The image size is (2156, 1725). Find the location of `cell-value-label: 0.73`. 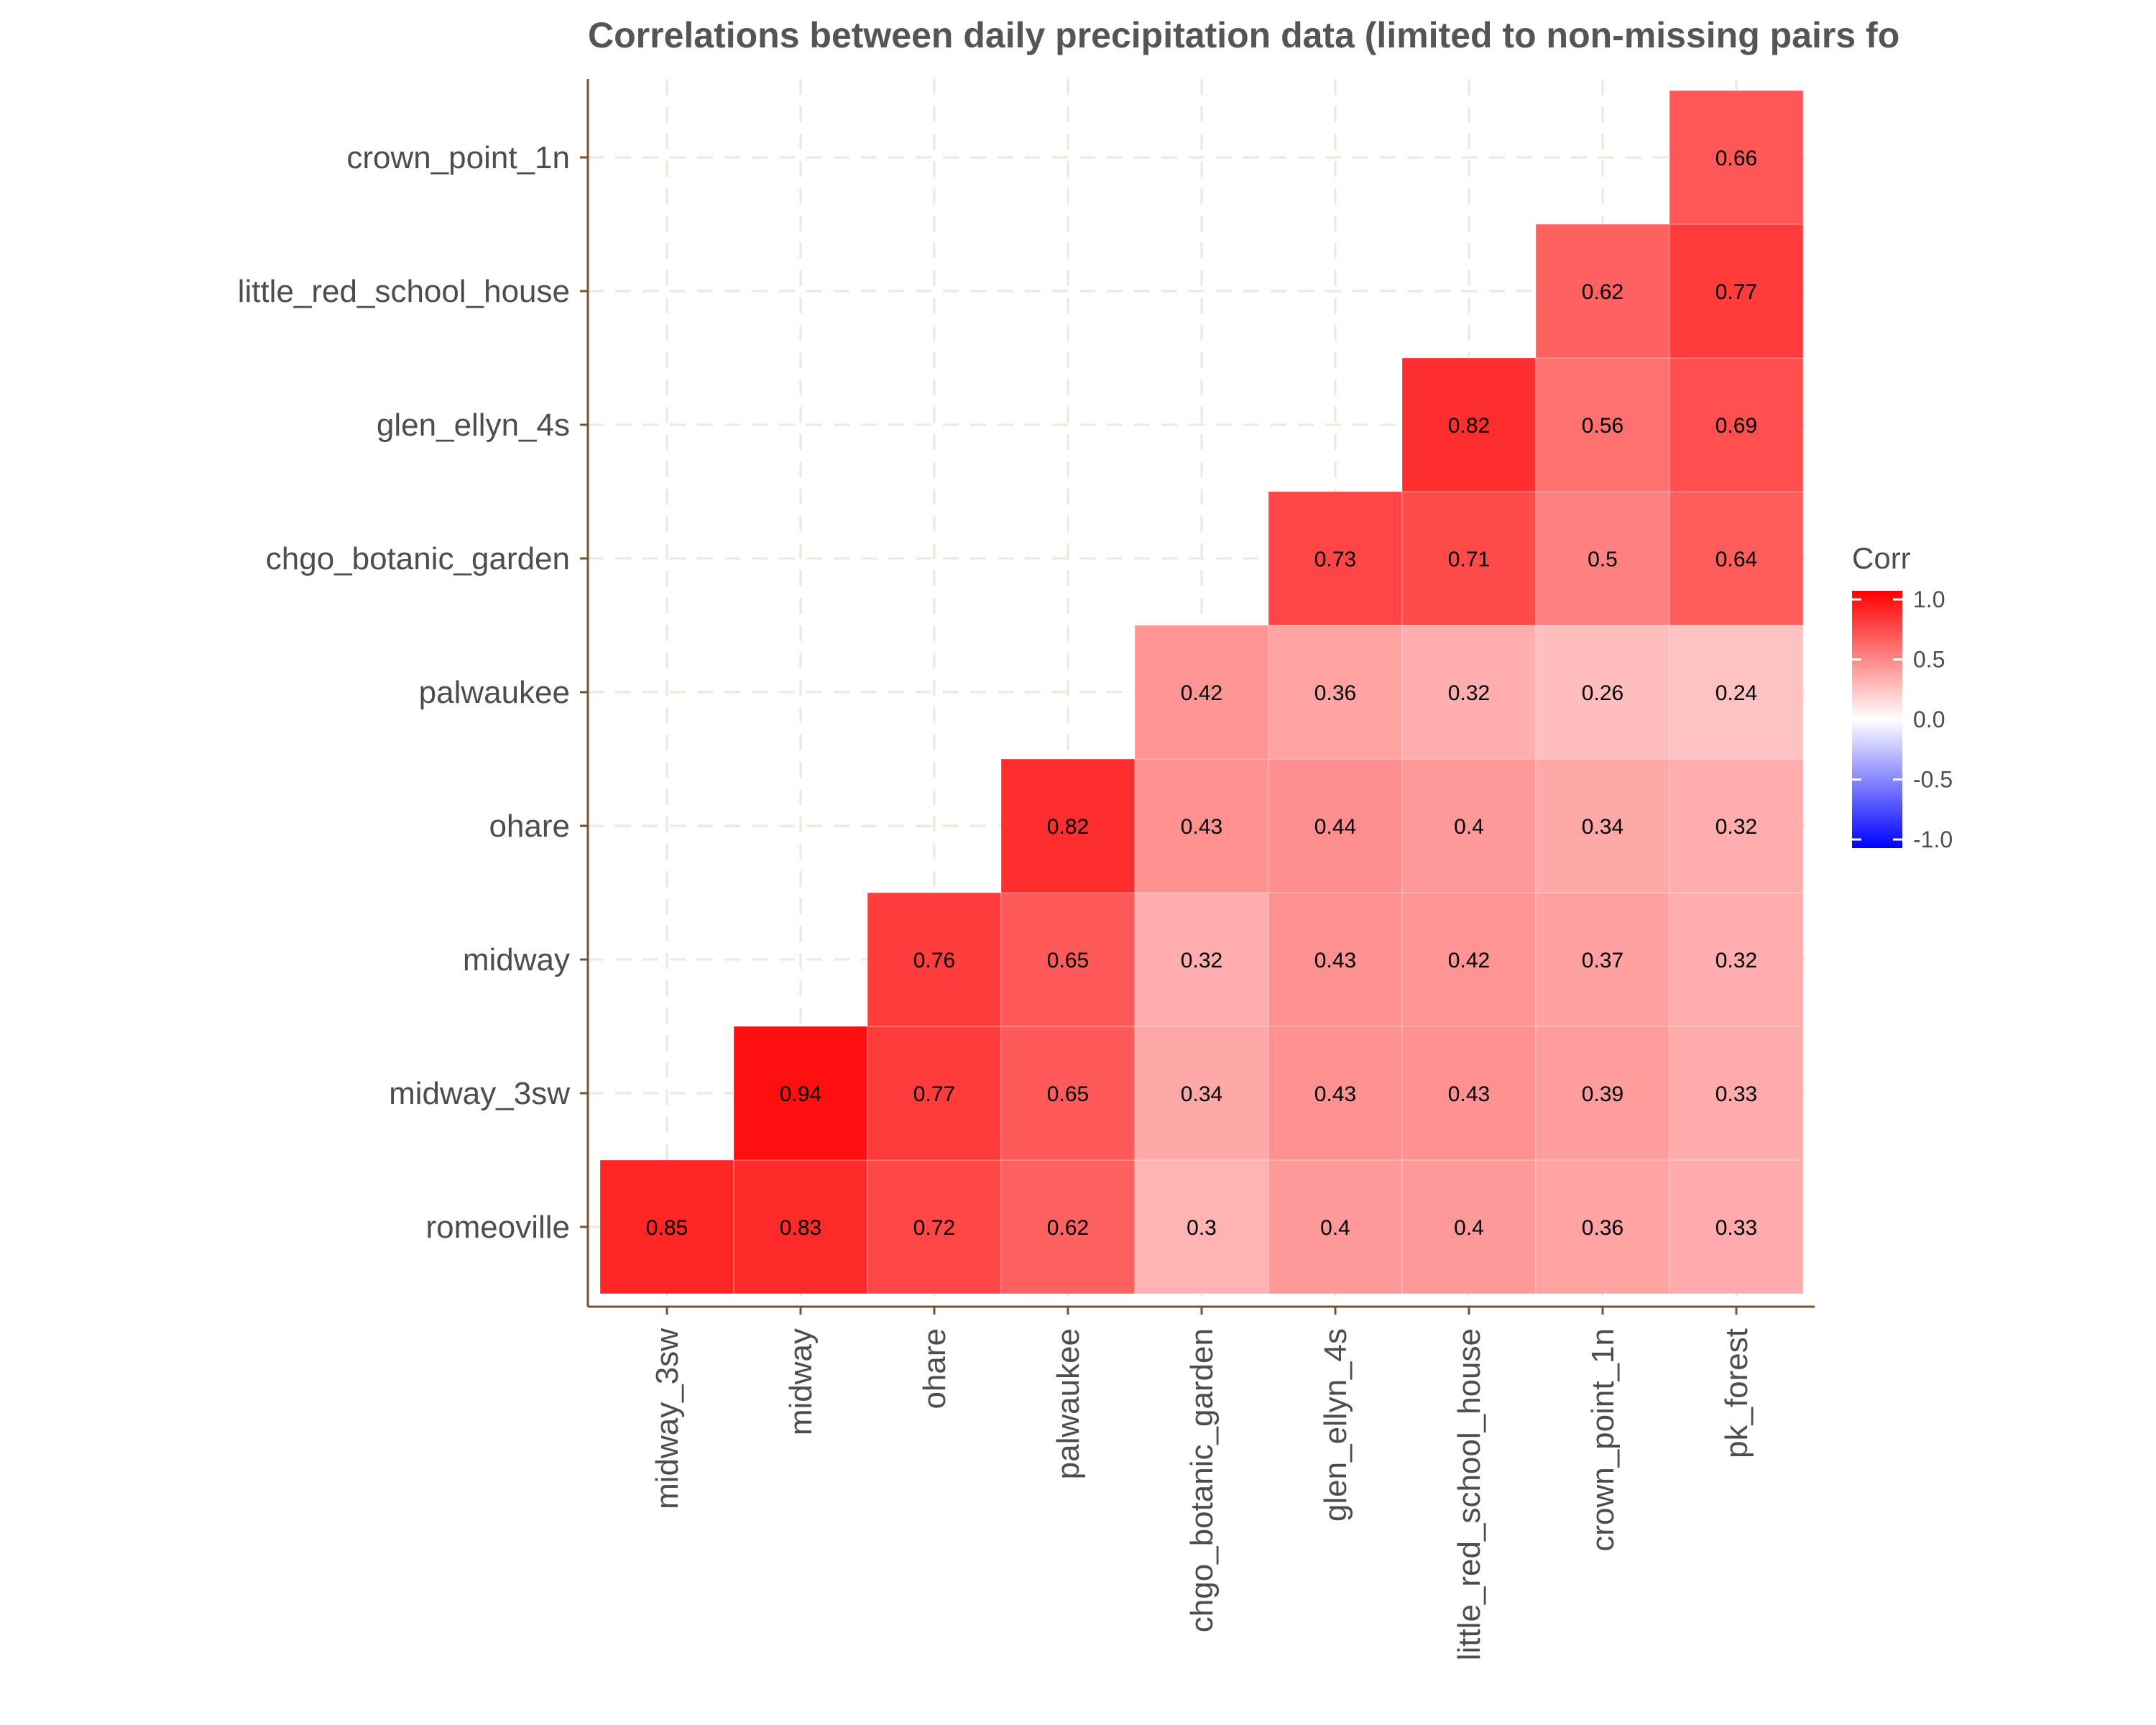

cell-value-label: 0.73 is located at coordinates (1335, 559).